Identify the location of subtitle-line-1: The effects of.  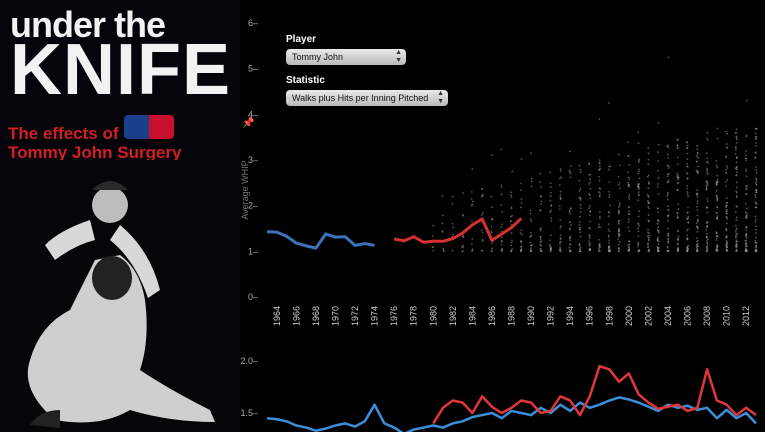
(63, 133).